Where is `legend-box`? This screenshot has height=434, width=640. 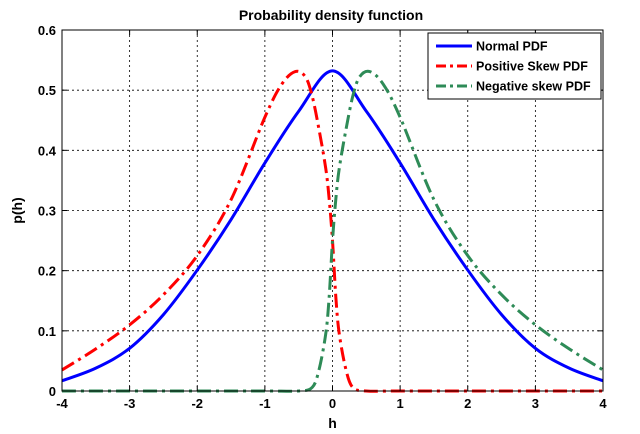
legend-box is located at coordinates (514, 66).